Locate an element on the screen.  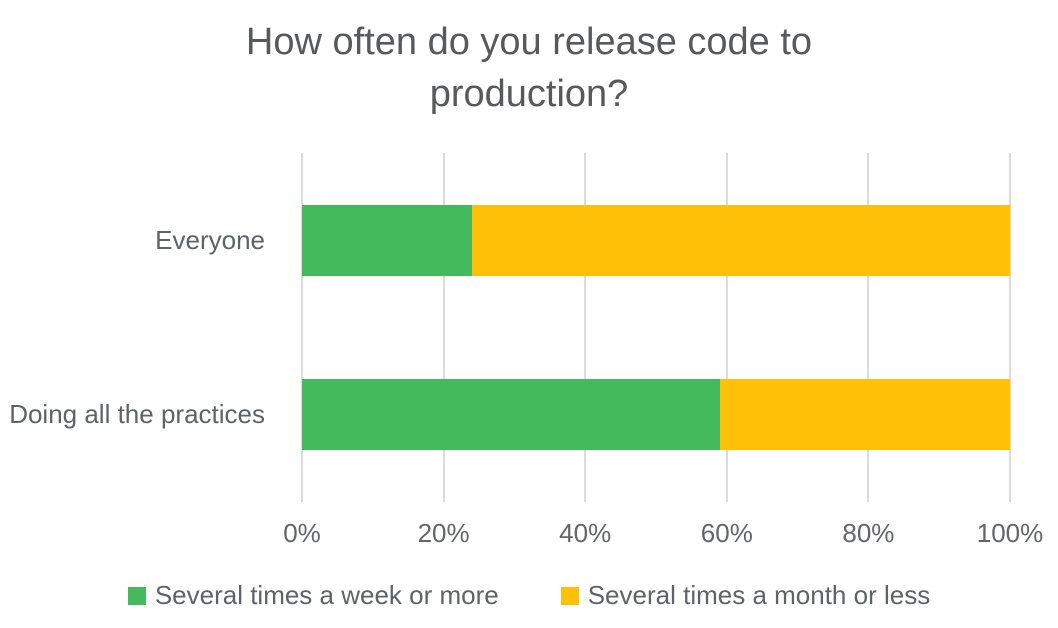
legend-item: Several times a month or less is located at coordinates (745, 595).